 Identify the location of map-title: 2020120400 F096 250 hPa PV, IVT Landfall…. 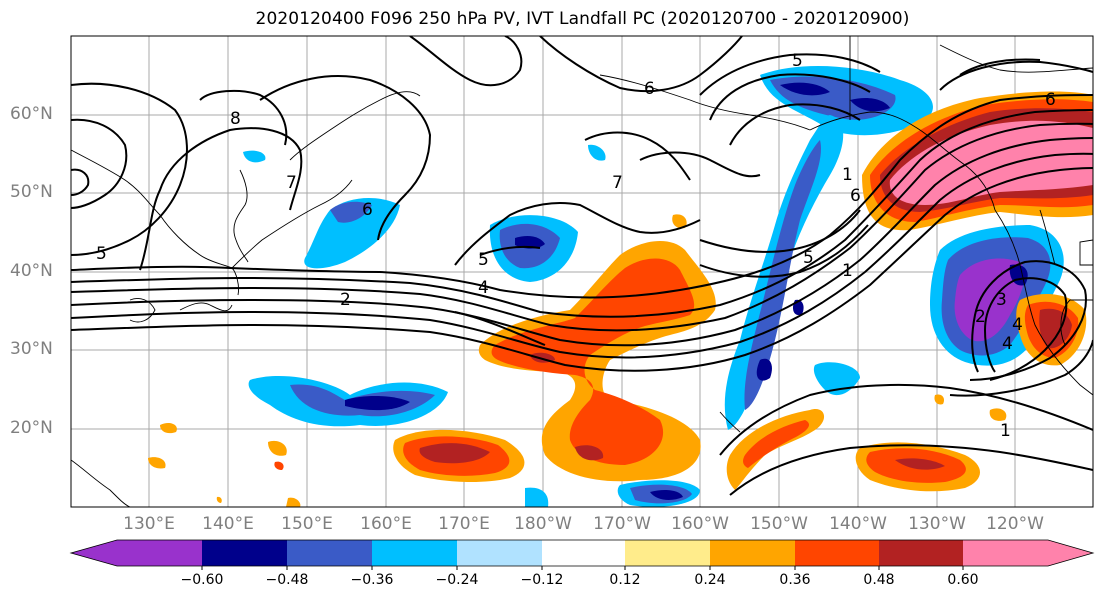
(582, 19).